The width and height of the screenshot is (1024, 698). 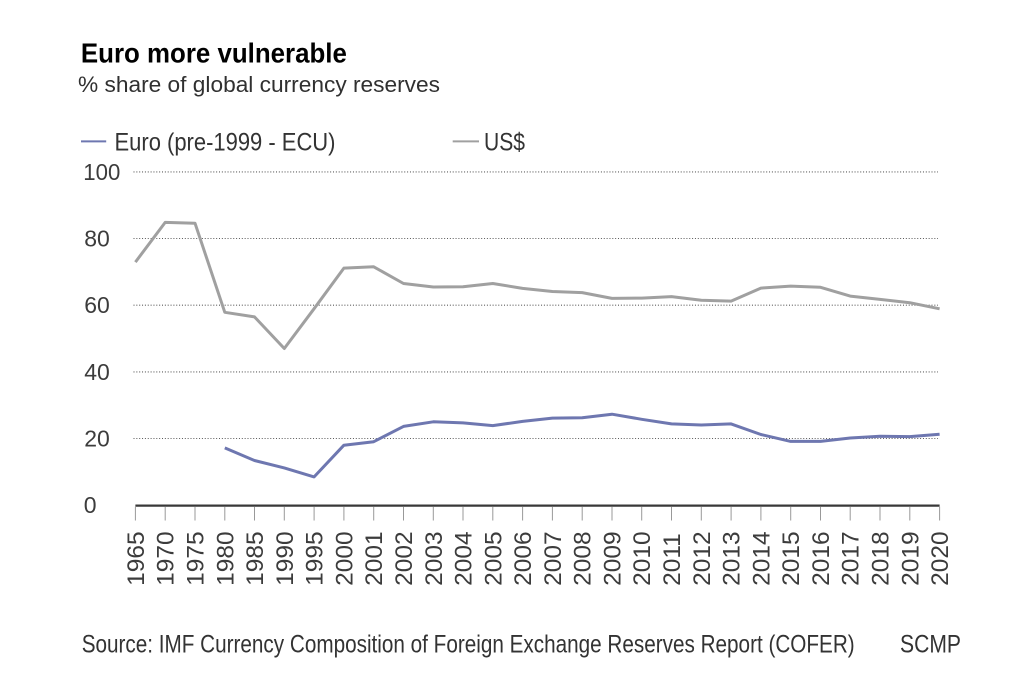 What do you see at coordinates (434, 558) in the screenshot?
I see `svg-text: 2003` at bounding box center [434, 558].